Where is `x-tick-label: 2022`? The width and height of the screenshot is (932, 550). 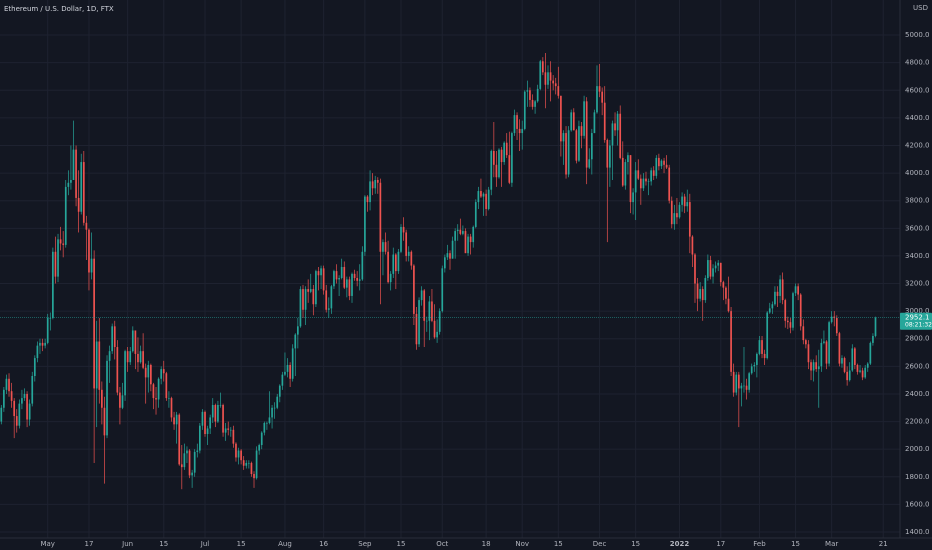
x-tick-label: 2022 is located at coordinates (680, 544).